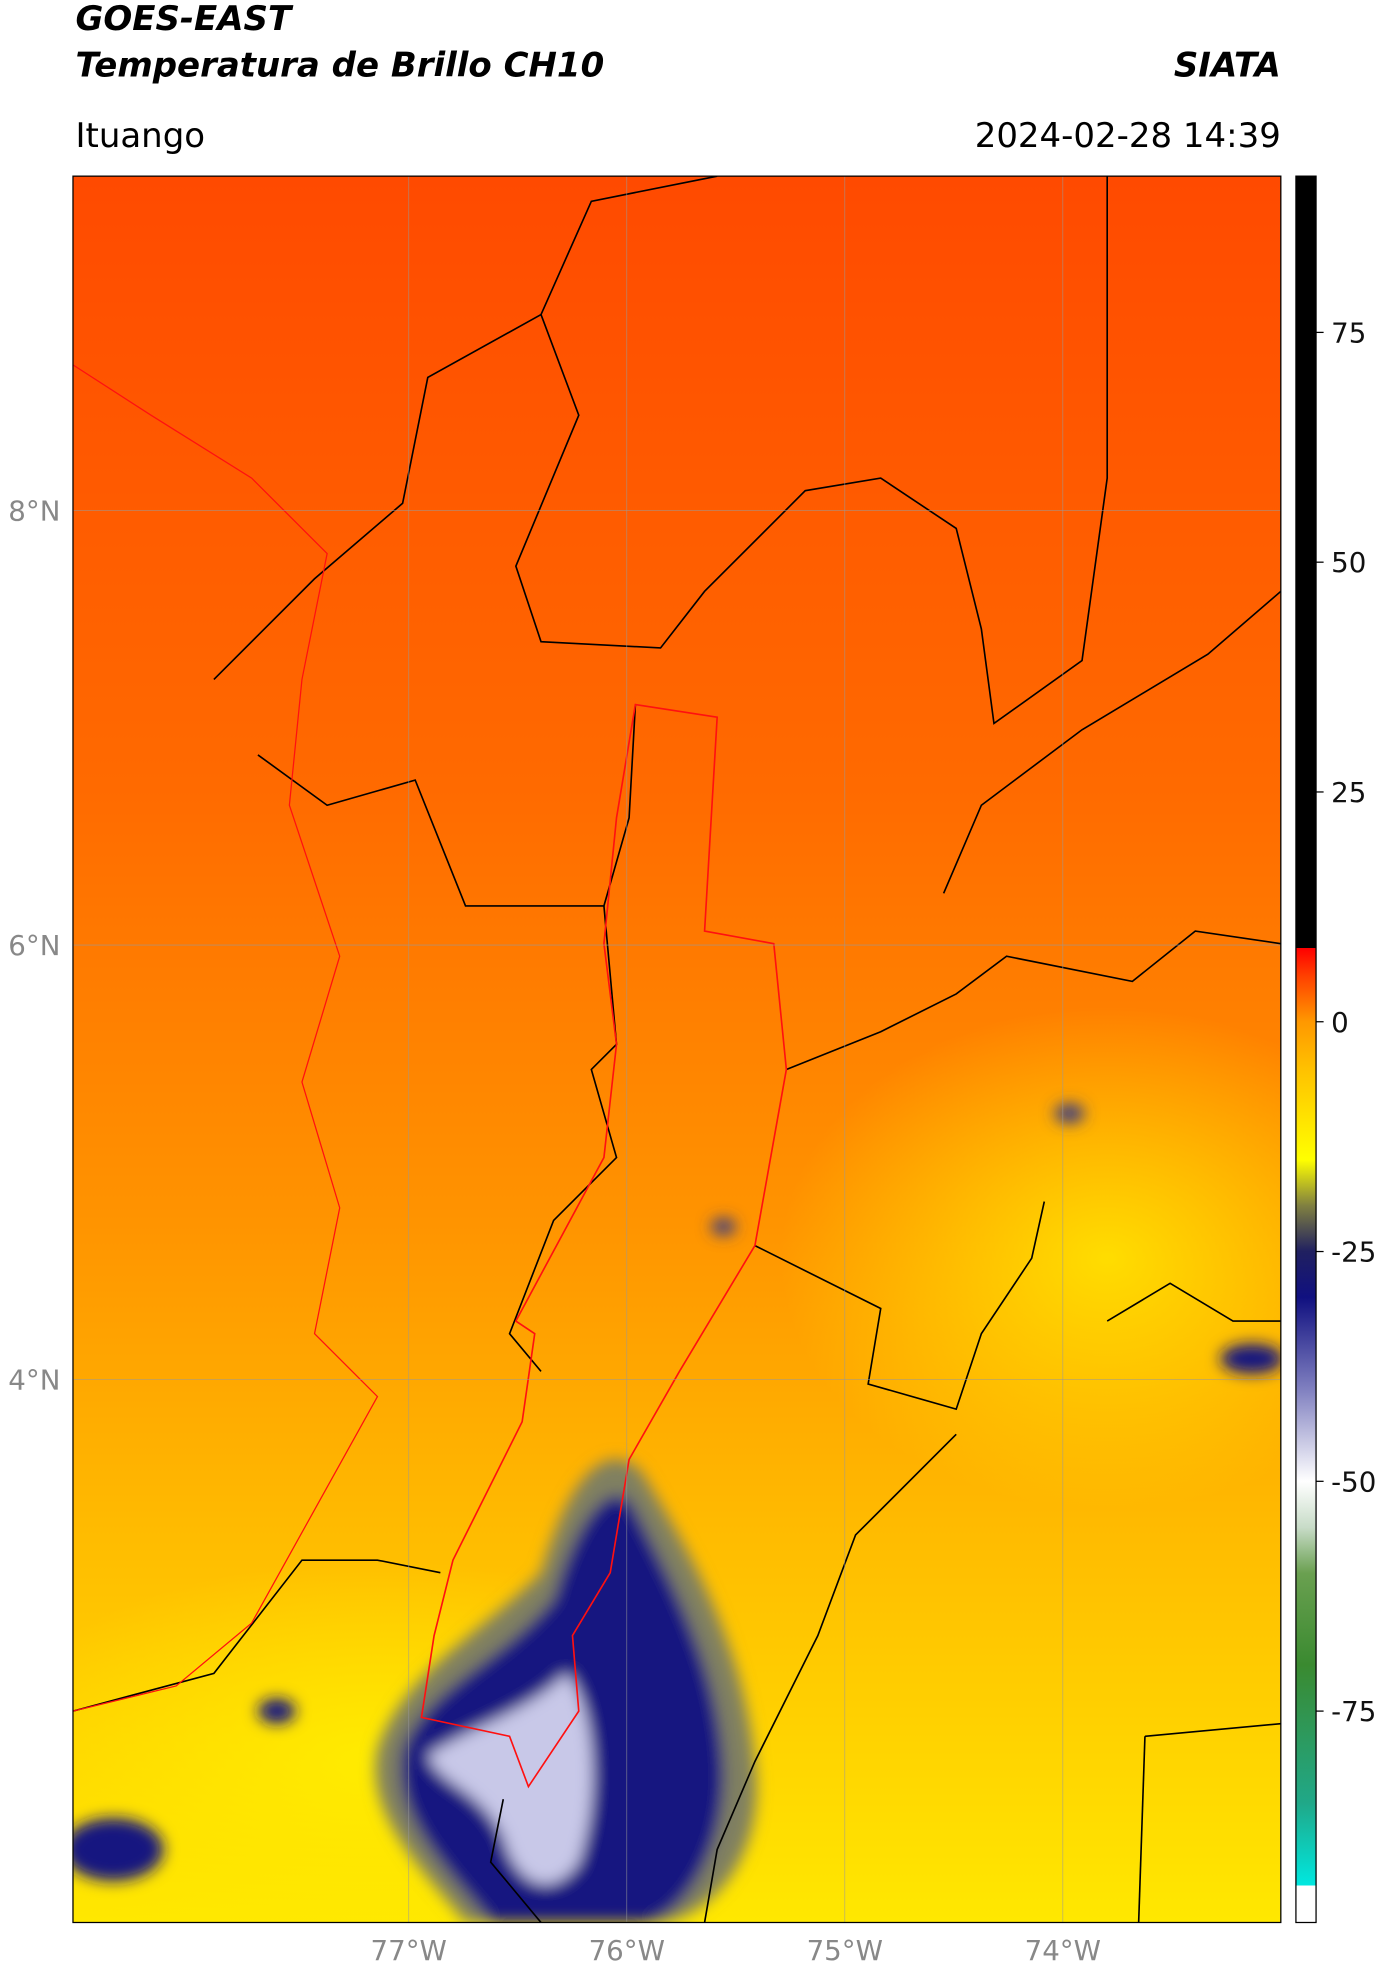 Image resolution: width=1384 pixels, height=1981 pixels. Describe the element at coordinates (1348, 562) in the screenshot. I see `colorbar-tick-label: 50` at that location.